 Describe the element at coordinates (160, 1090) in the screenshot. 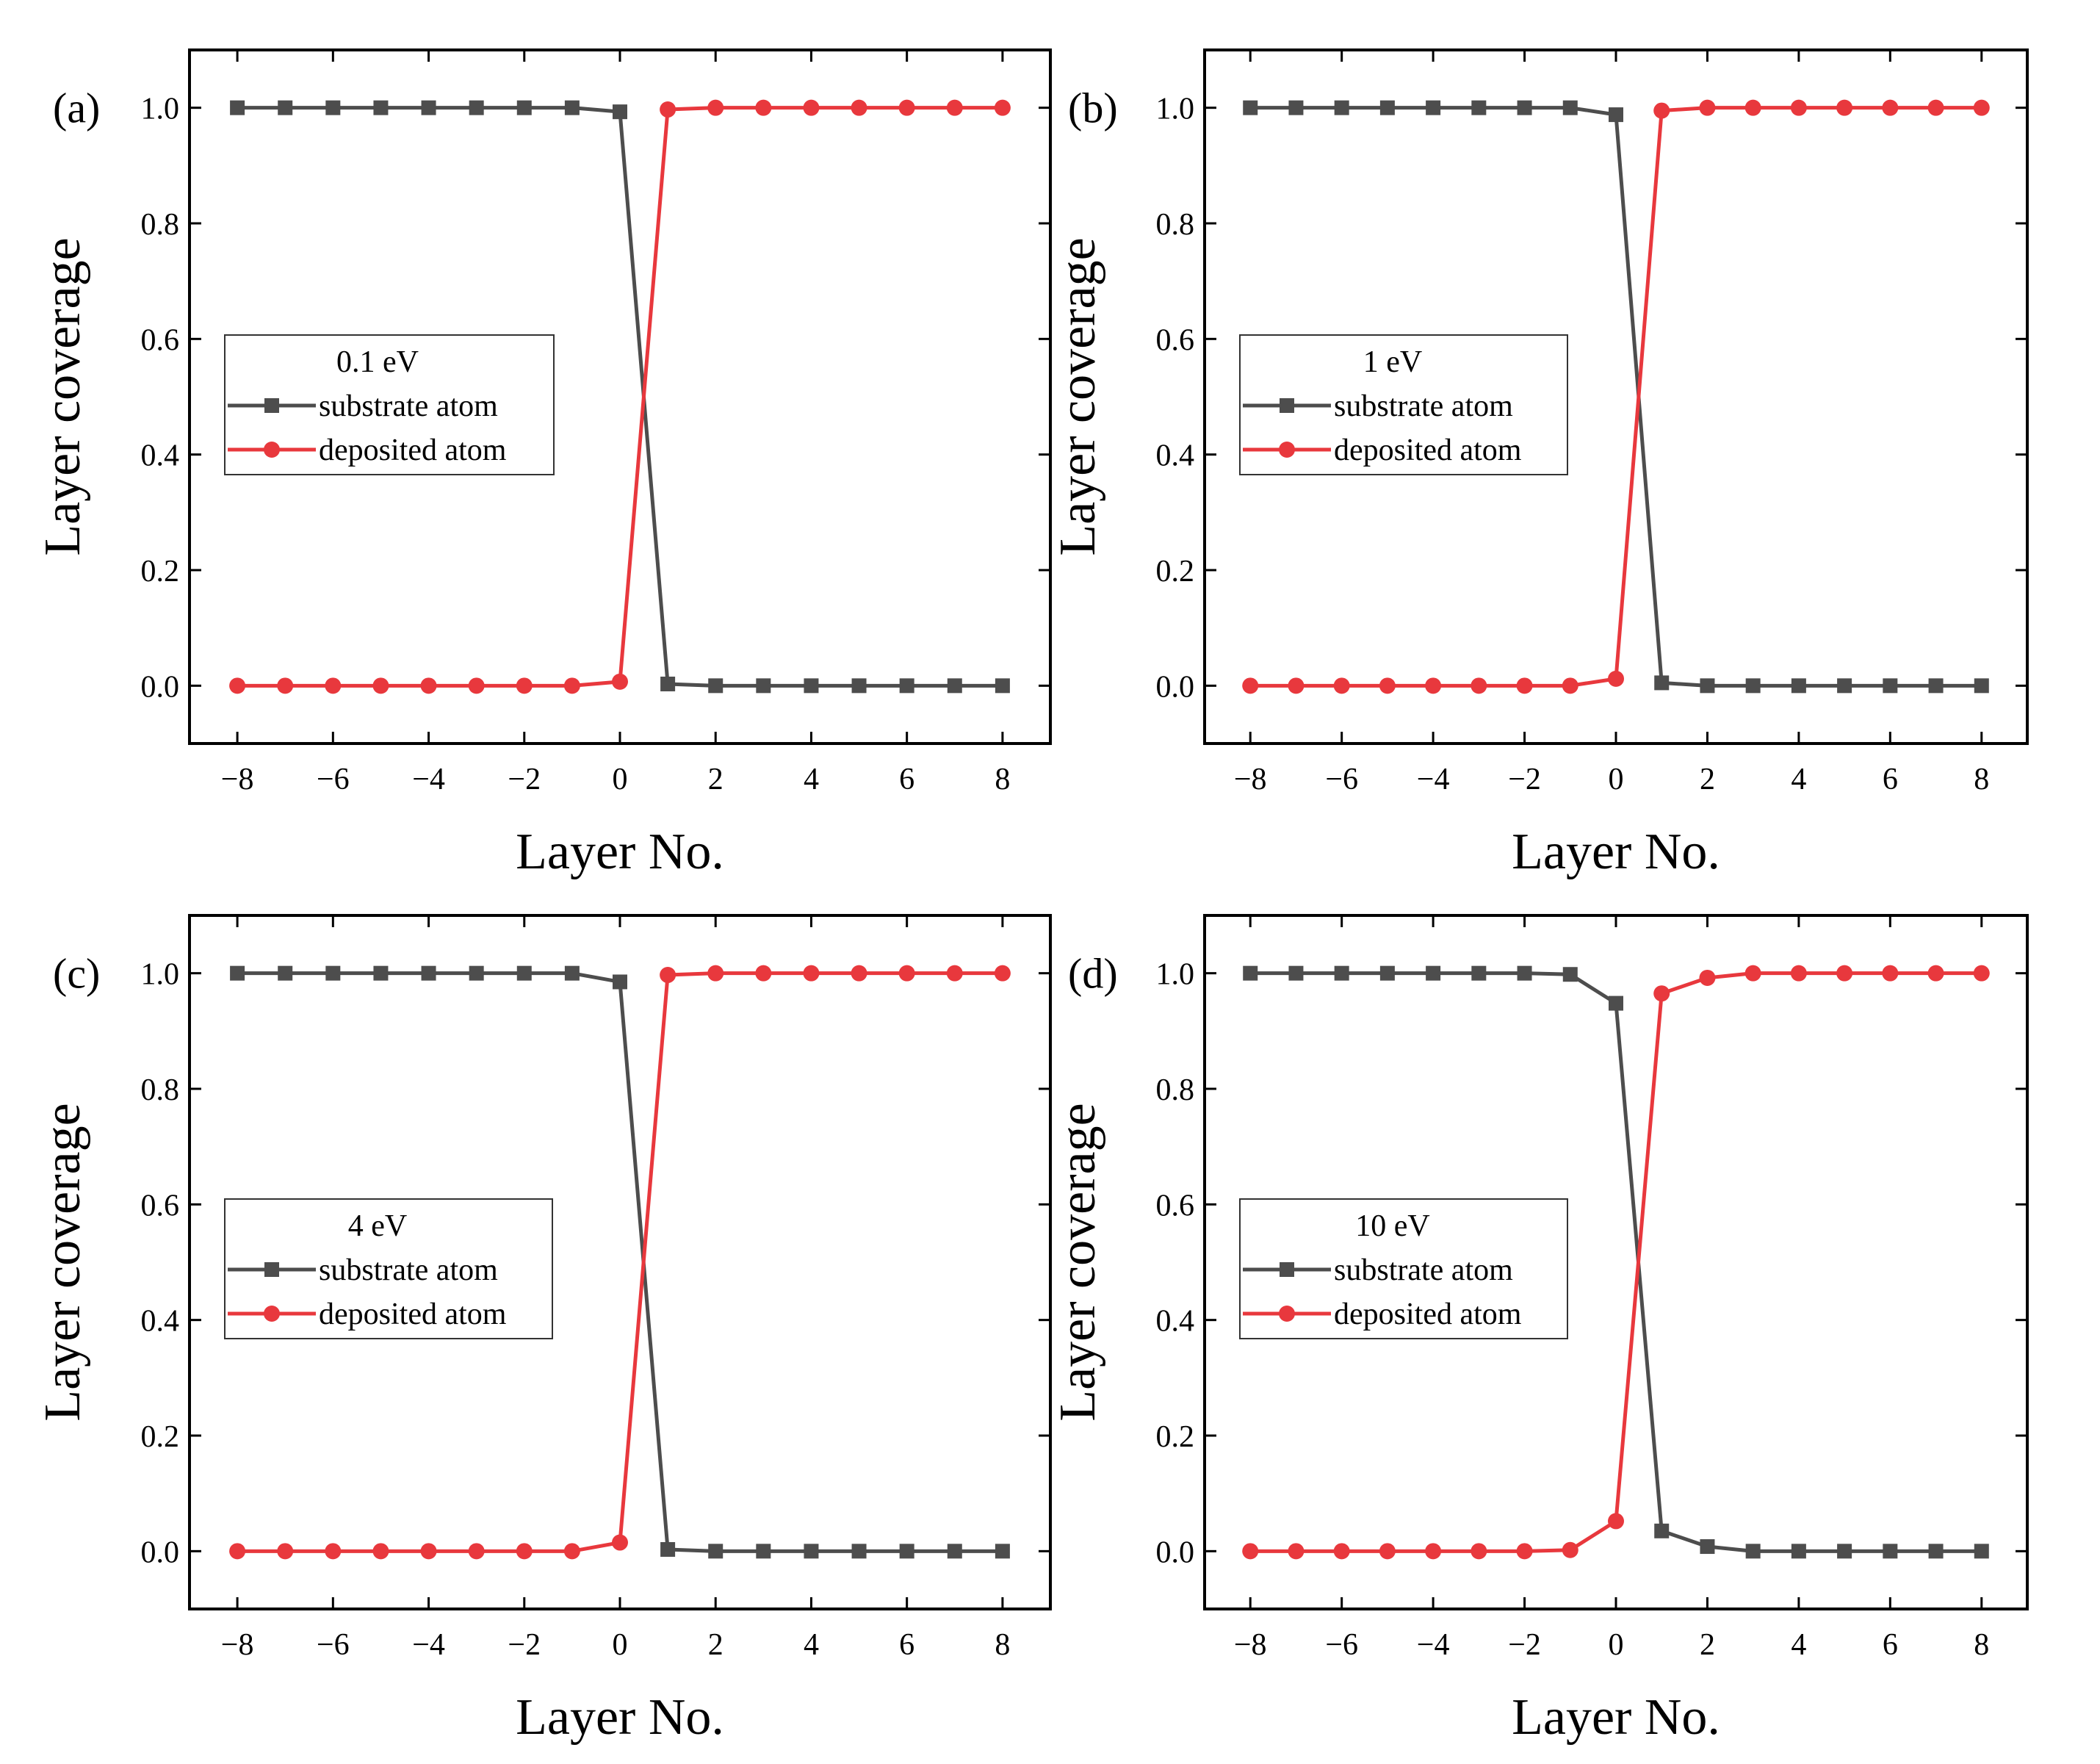

I see `y-tick-label: 0.8` at that location.